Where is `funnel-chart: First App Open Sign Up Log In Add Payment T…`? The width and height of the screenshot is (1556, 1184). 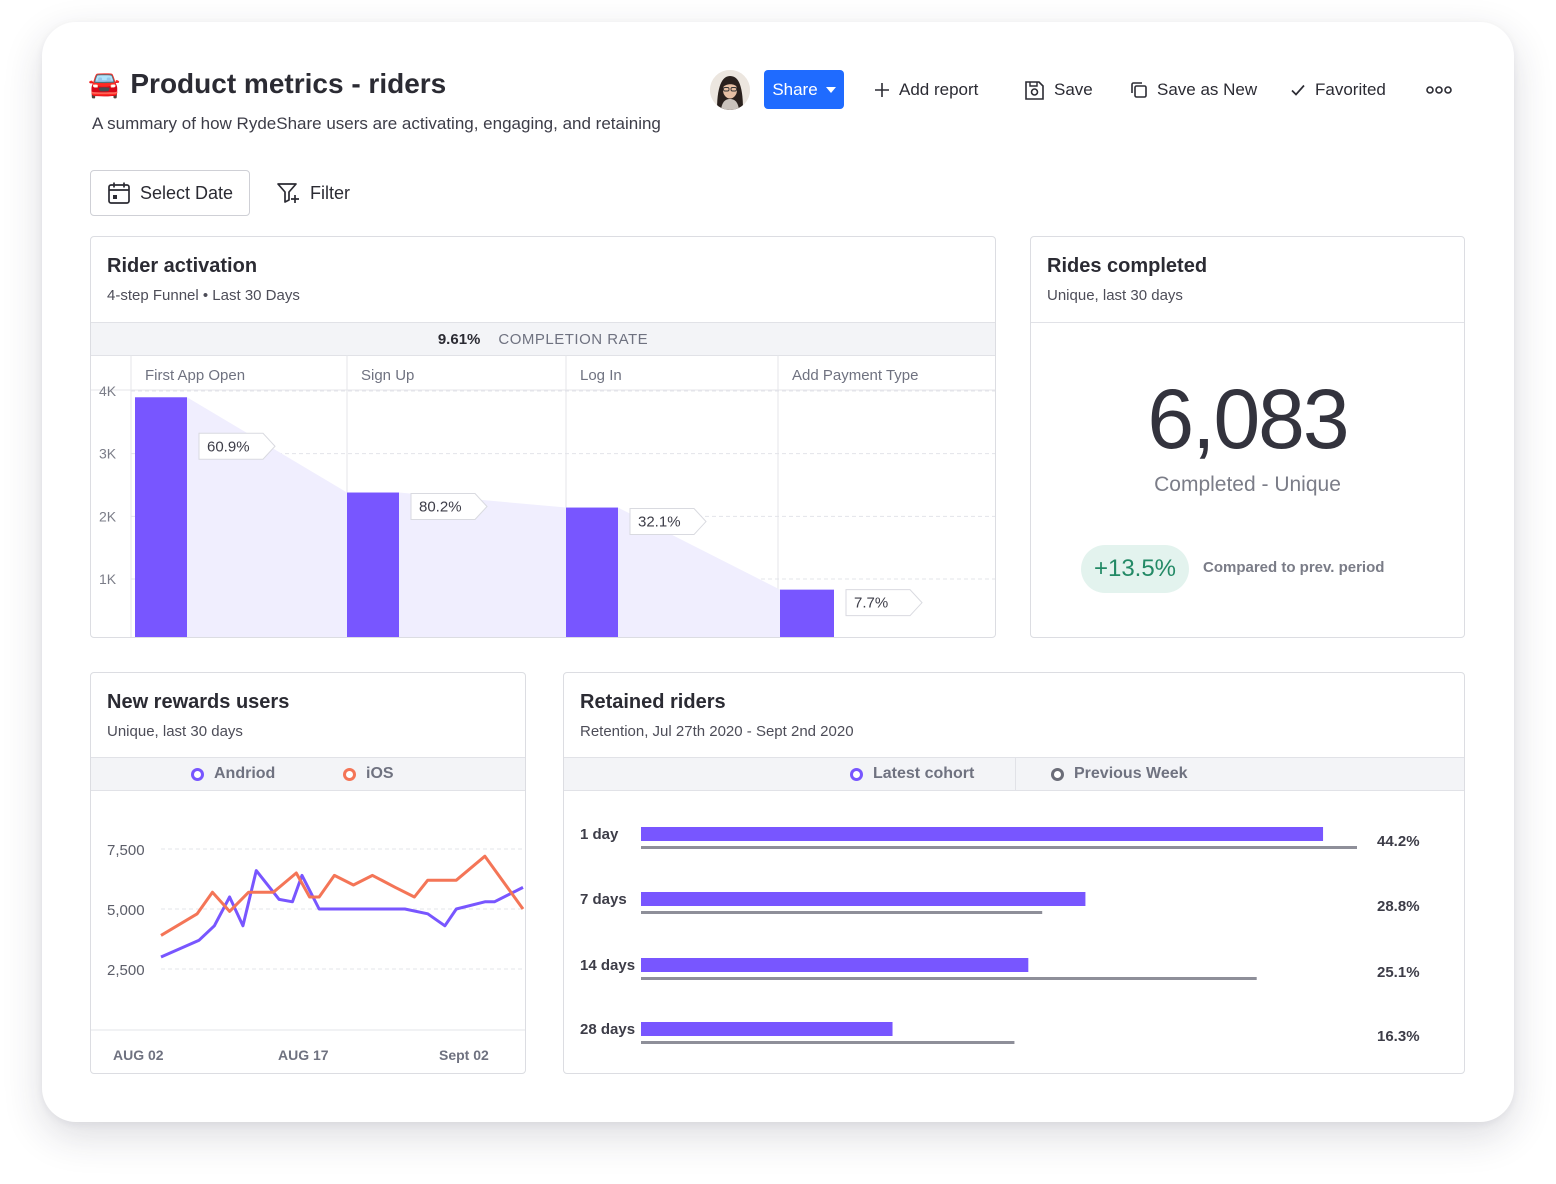
funnel-chart: First App Open Sign Up Log In Add Payment T… is located at coordinates (543, 496).